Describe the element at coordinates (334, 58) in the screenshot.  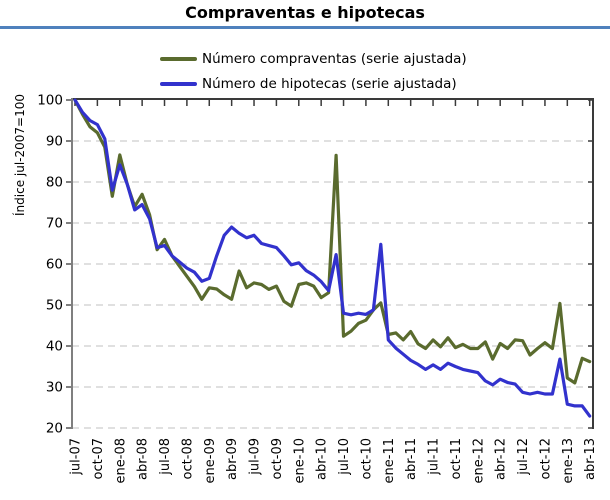
I see `legend-label-compraventas: Número compraventas (serie ajustada)` at that location.